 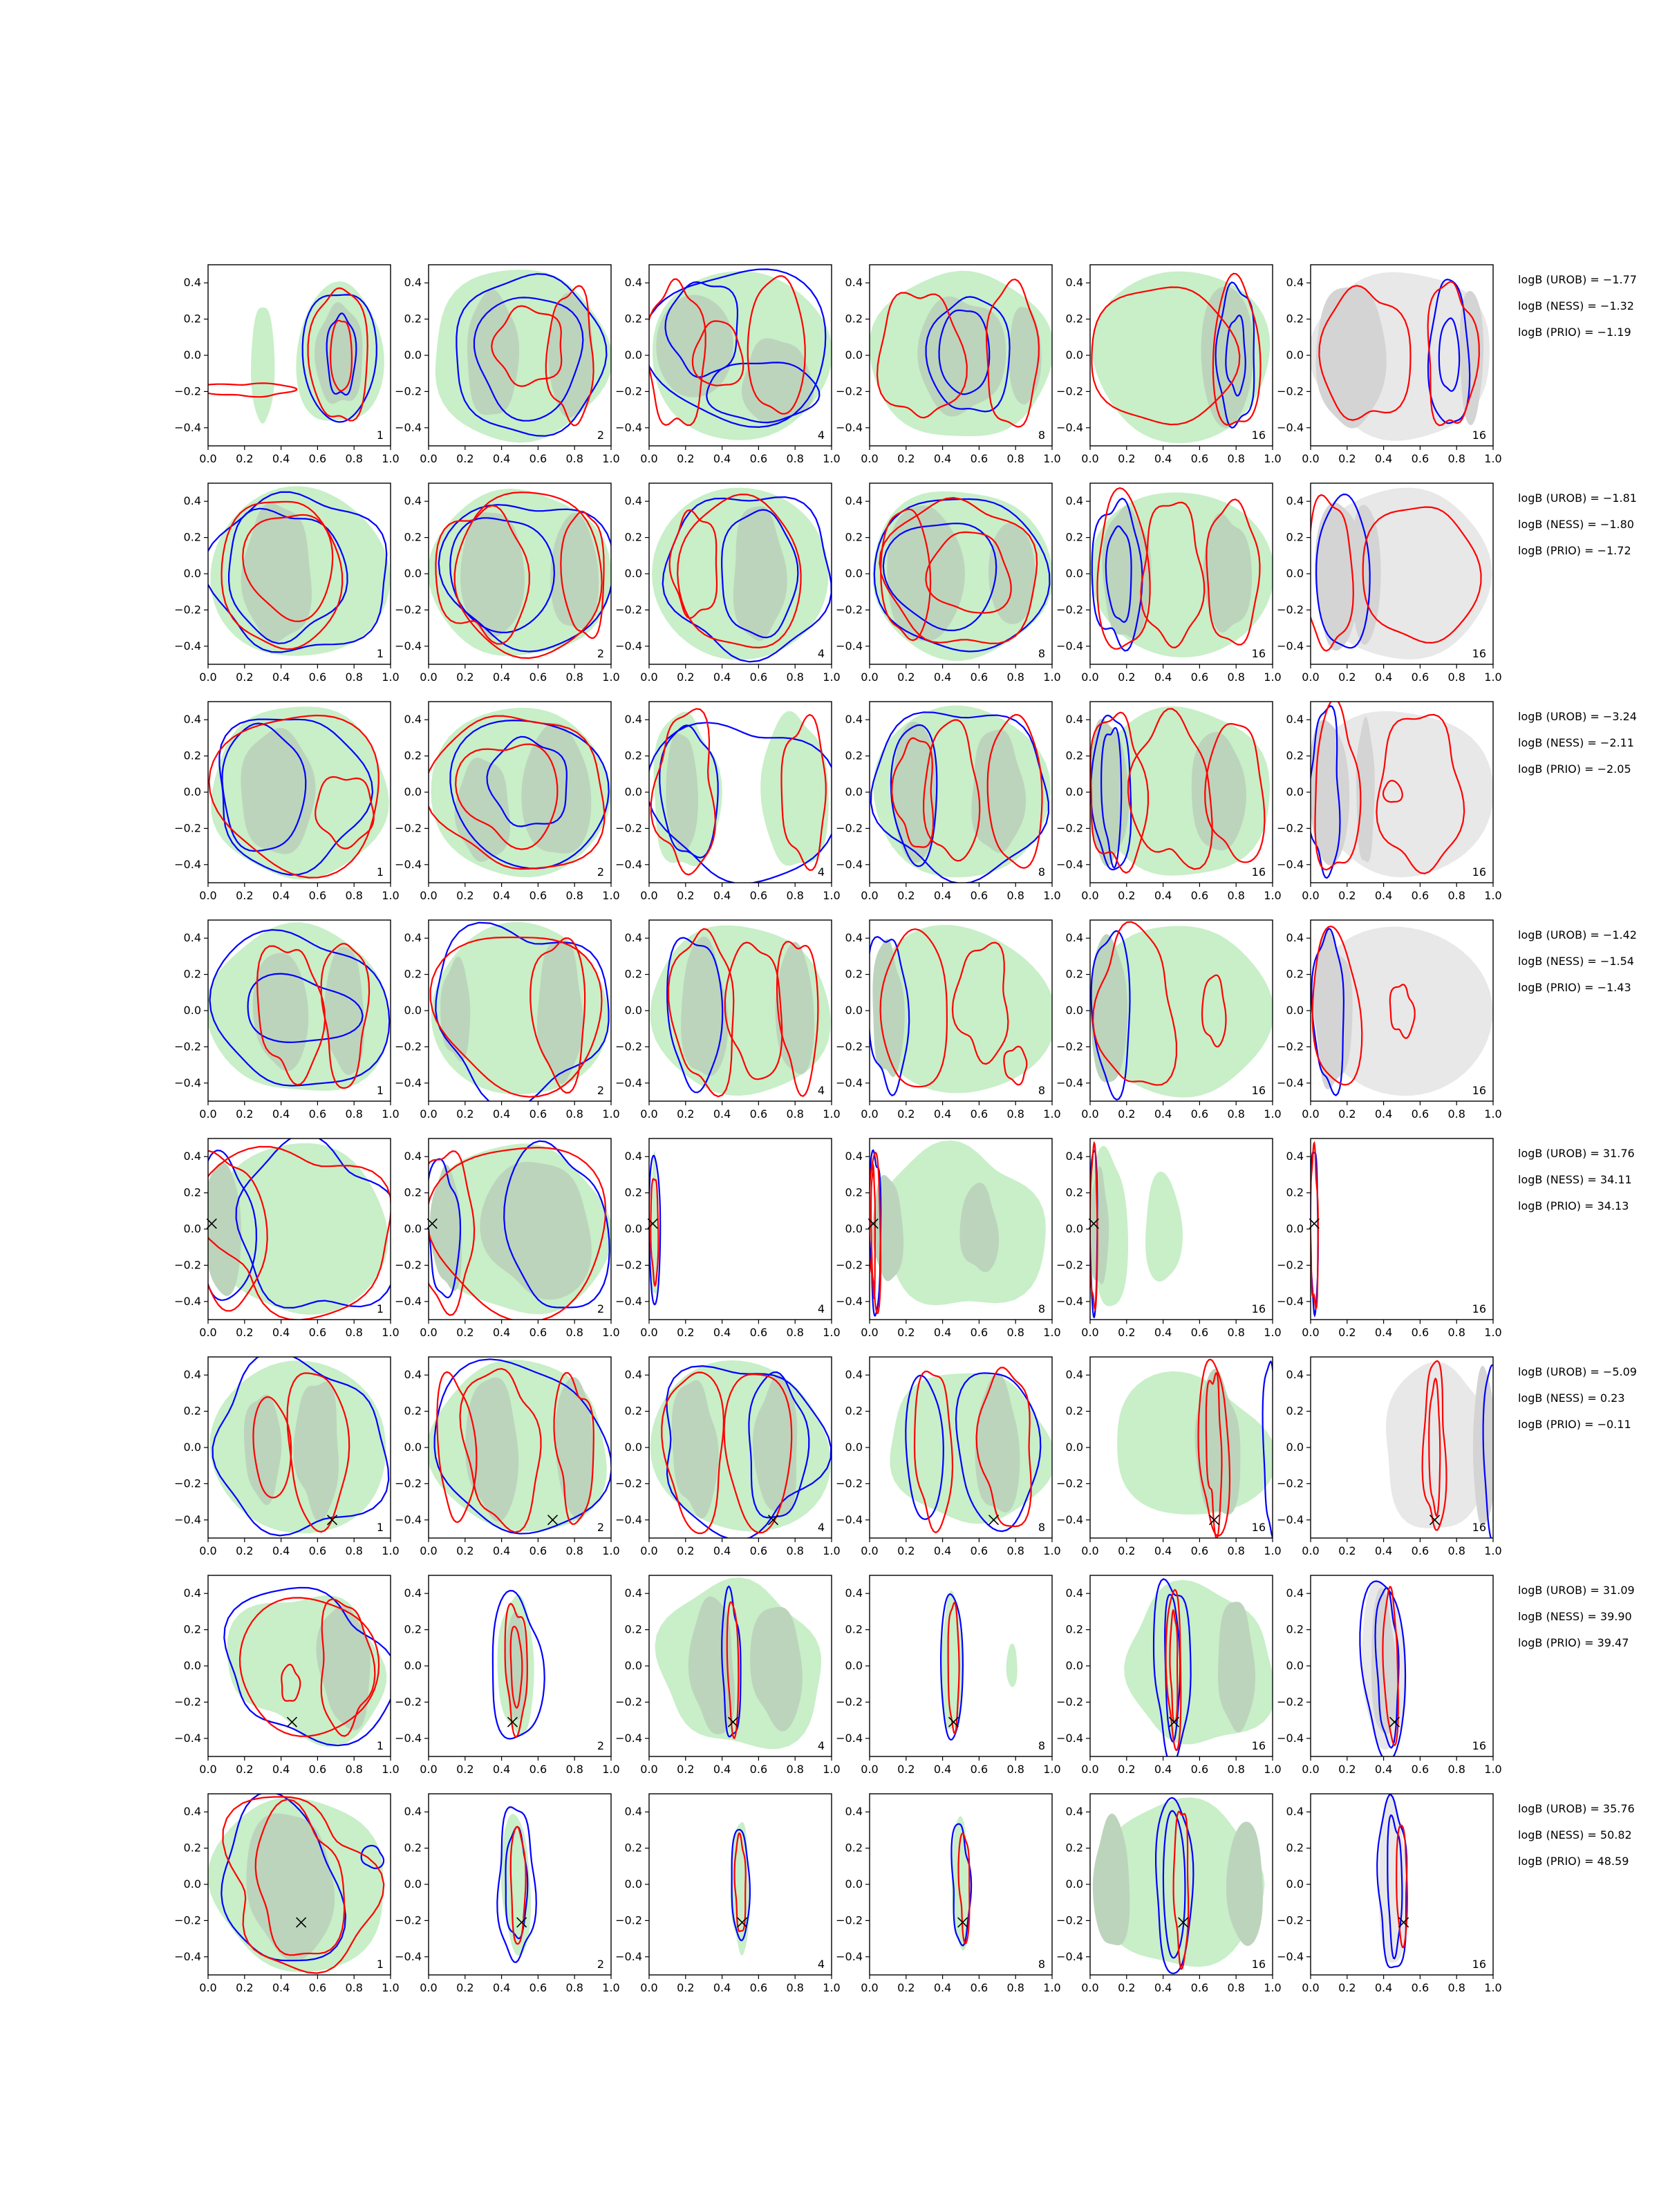 I want to click on logb-urob-row-4: logB (UROB) = −1.42, so click(x=1577, y=934).